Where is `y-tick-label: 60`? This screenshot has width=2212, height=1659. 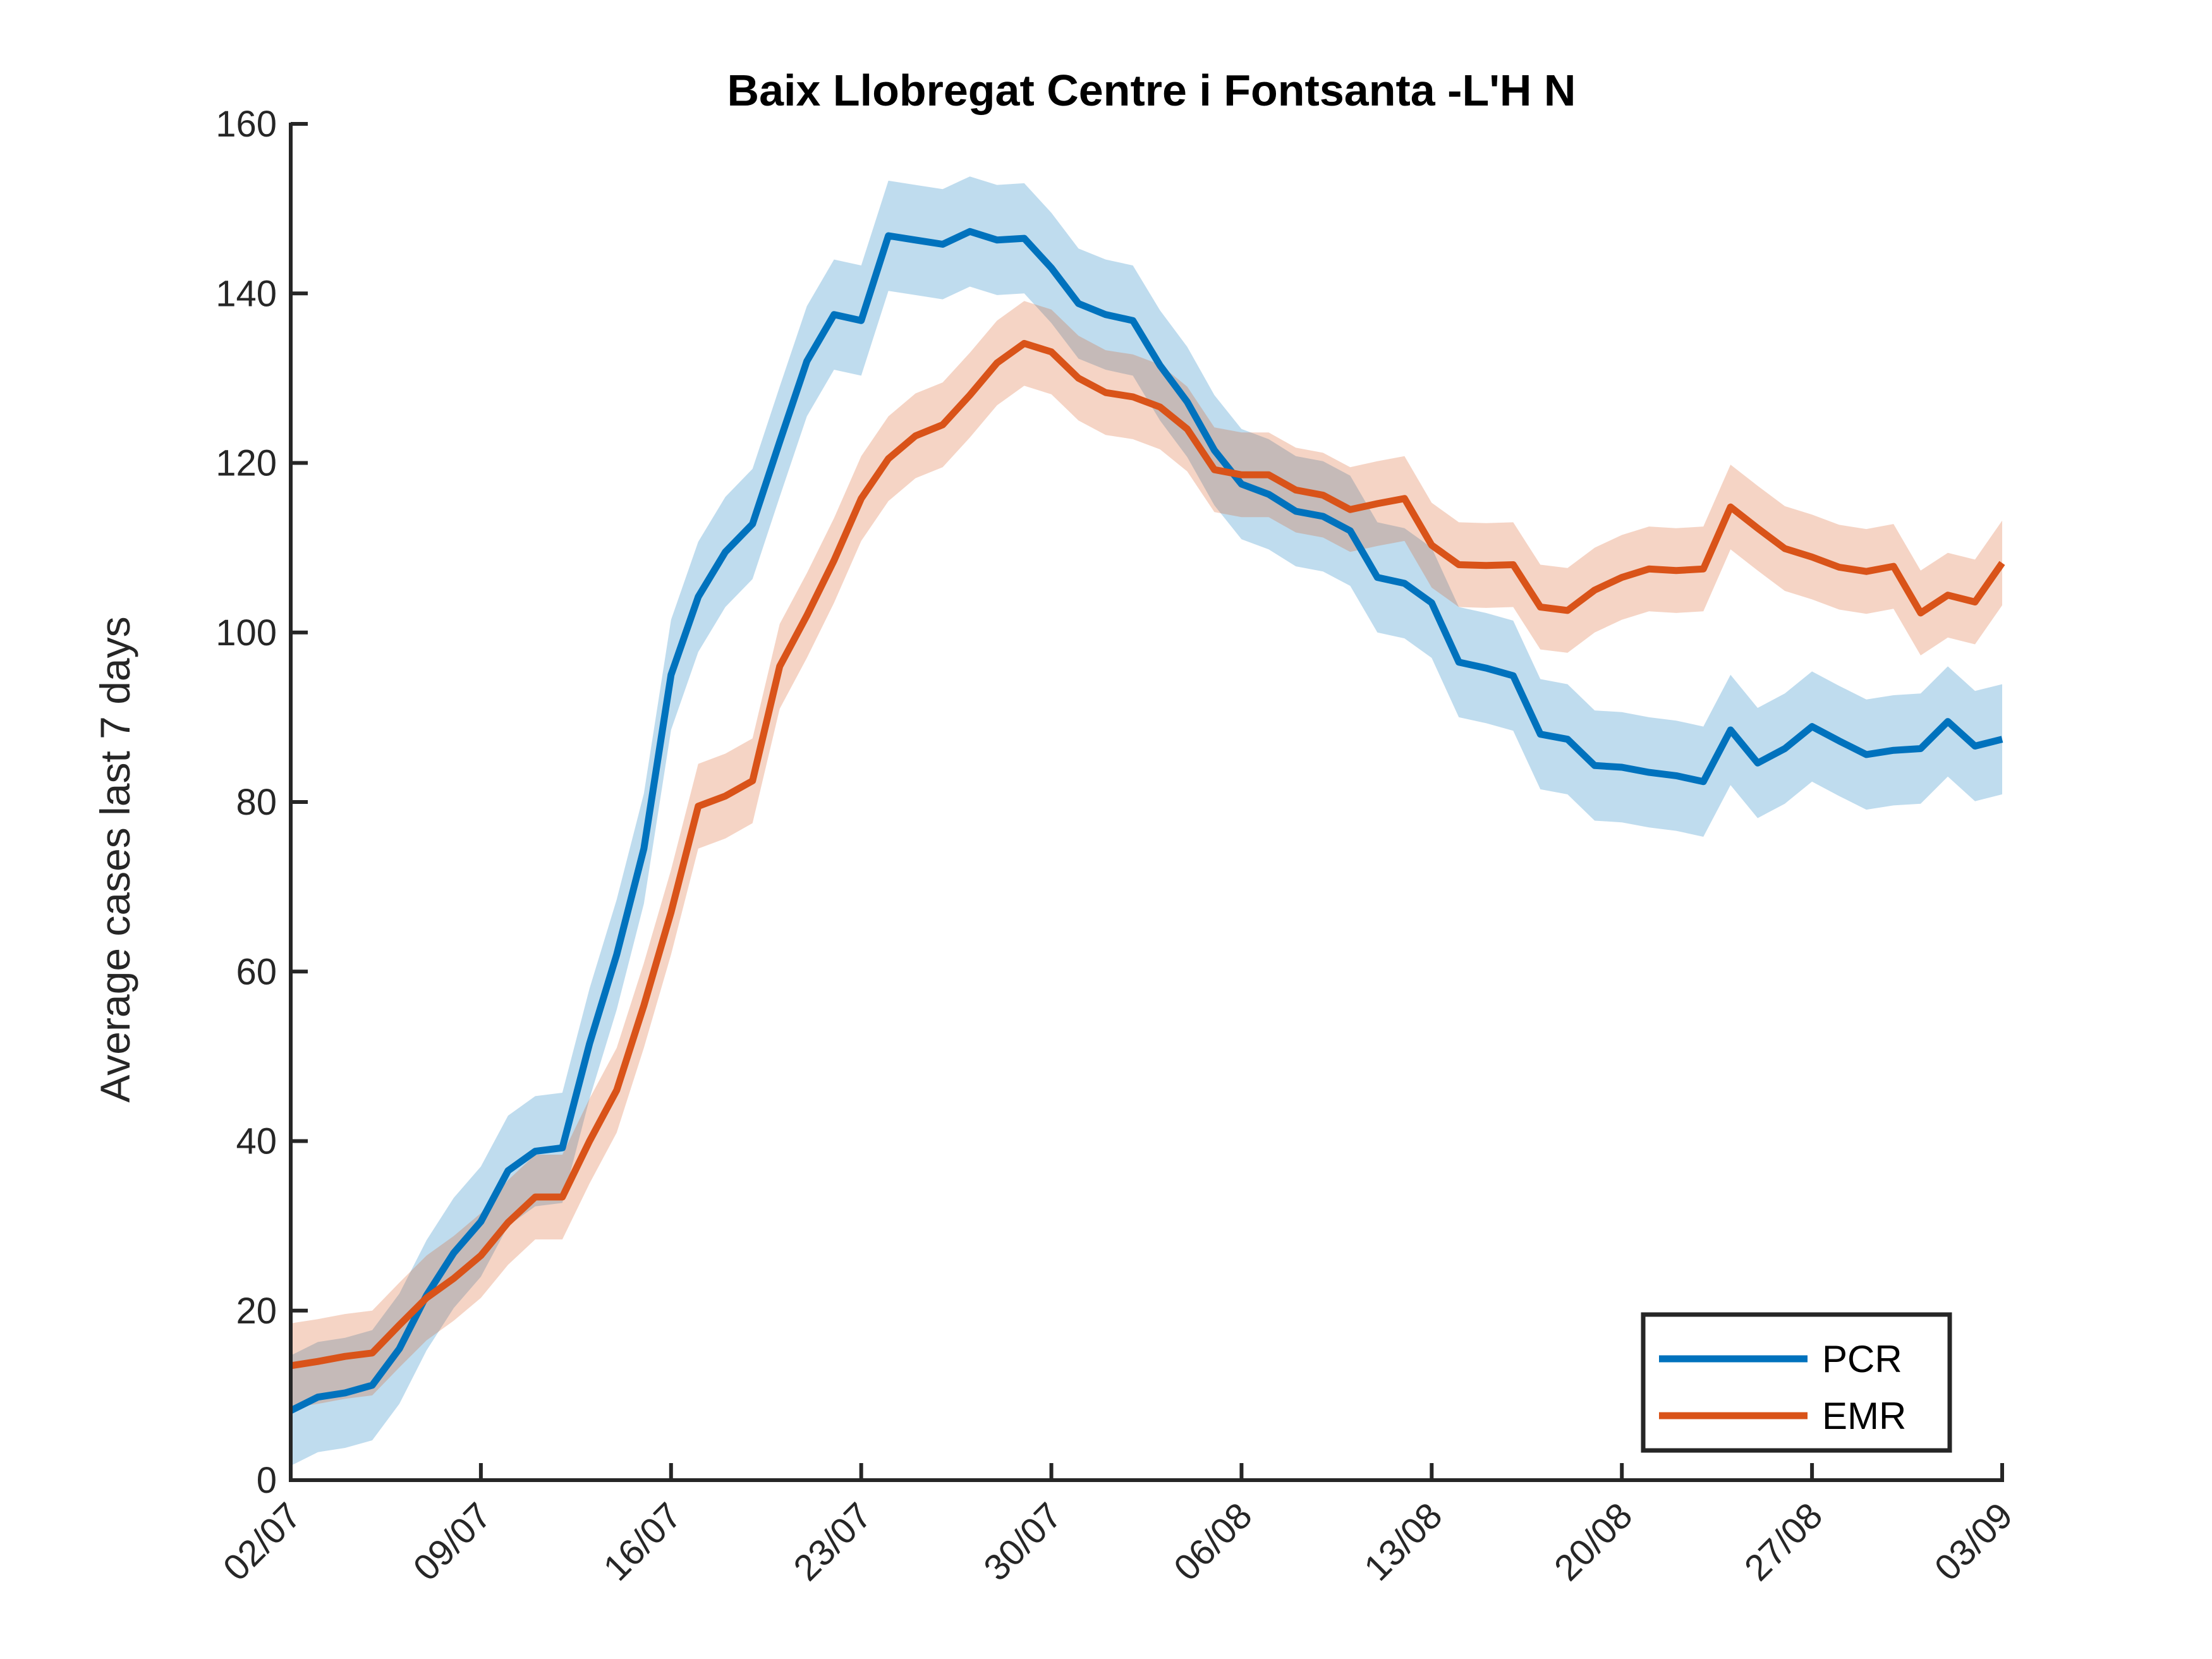 y-tick-label: 60 is located at coordinates (256, 971).